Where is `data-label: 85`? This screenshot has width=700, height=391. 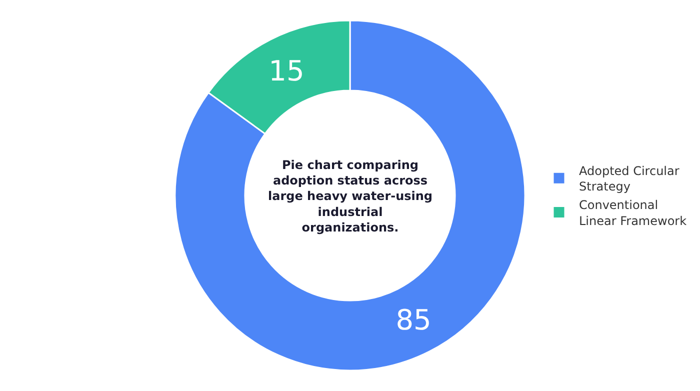
data-label: 85 is located at coordinates (414, 320).